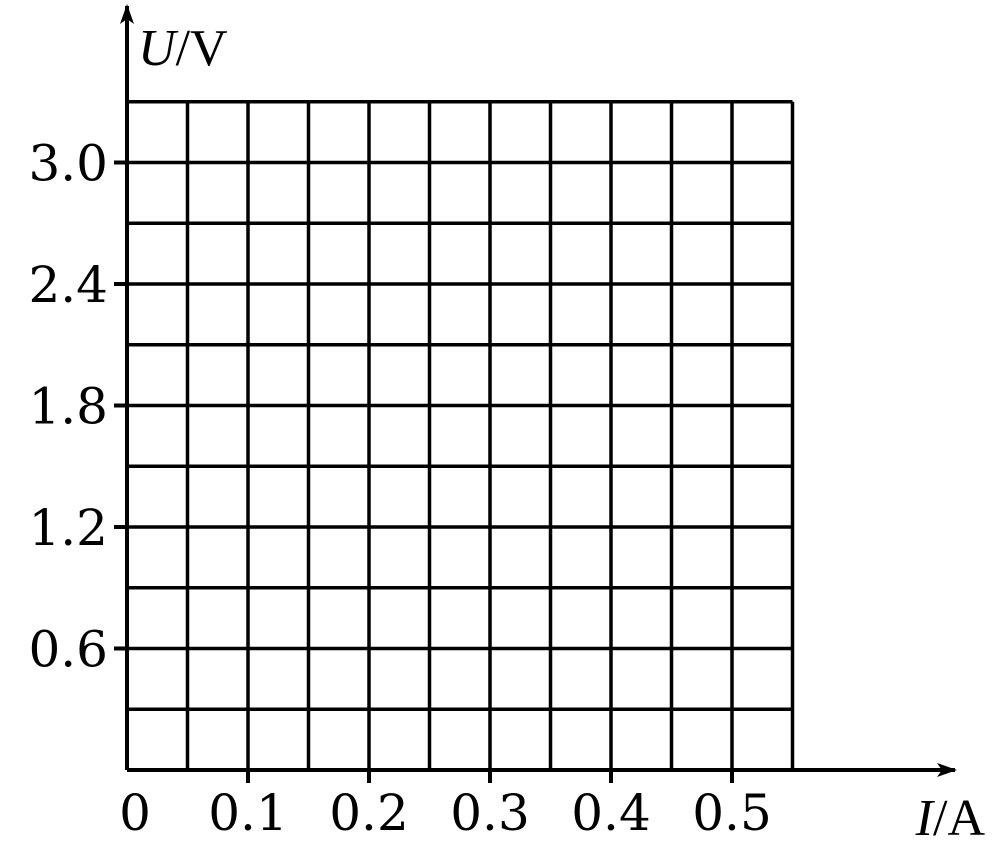 This screenshot has width=1006, height=848. I want to click on x-tick-label: 0.2, so click(369, 813).